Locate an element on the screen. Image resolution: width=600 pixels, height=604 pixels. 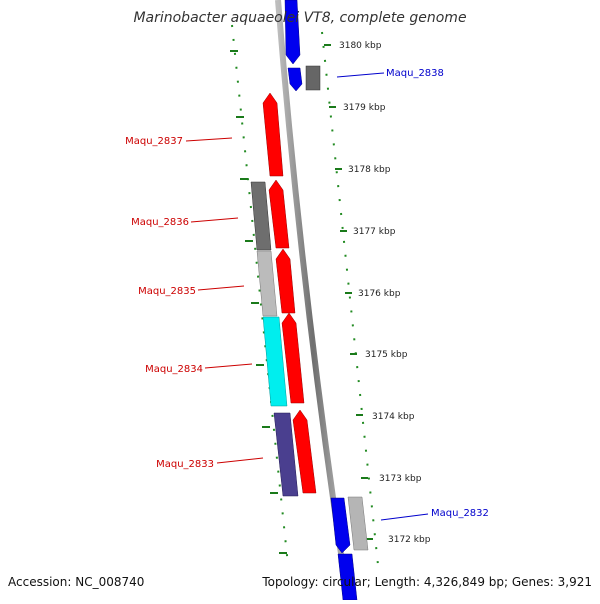
reverse-genes is located at coordinates (289, 293).